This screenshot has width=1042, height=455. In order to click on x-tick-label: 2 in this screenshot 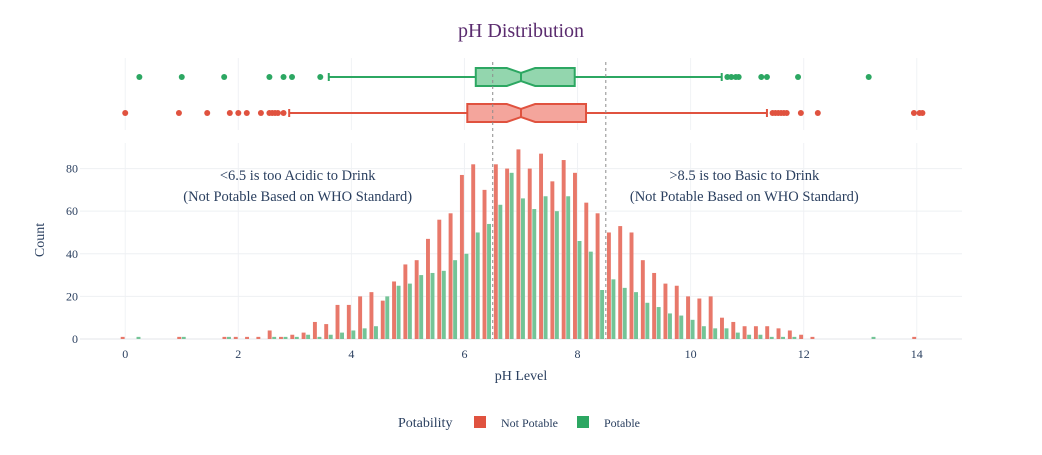, I will do `click(238, 354)`.